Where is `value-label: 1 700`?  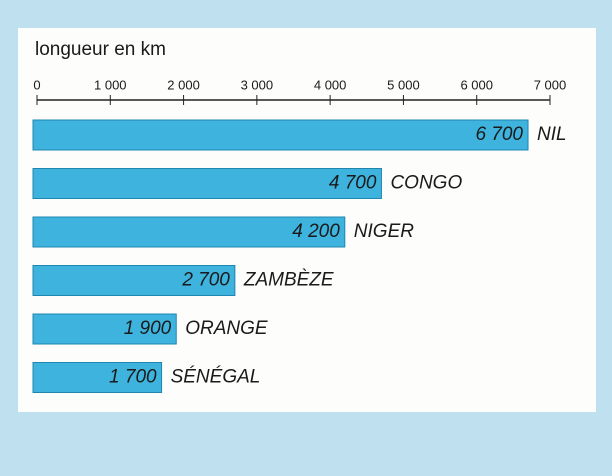 value-label: 1 700 is located at coordinates (133, 377).